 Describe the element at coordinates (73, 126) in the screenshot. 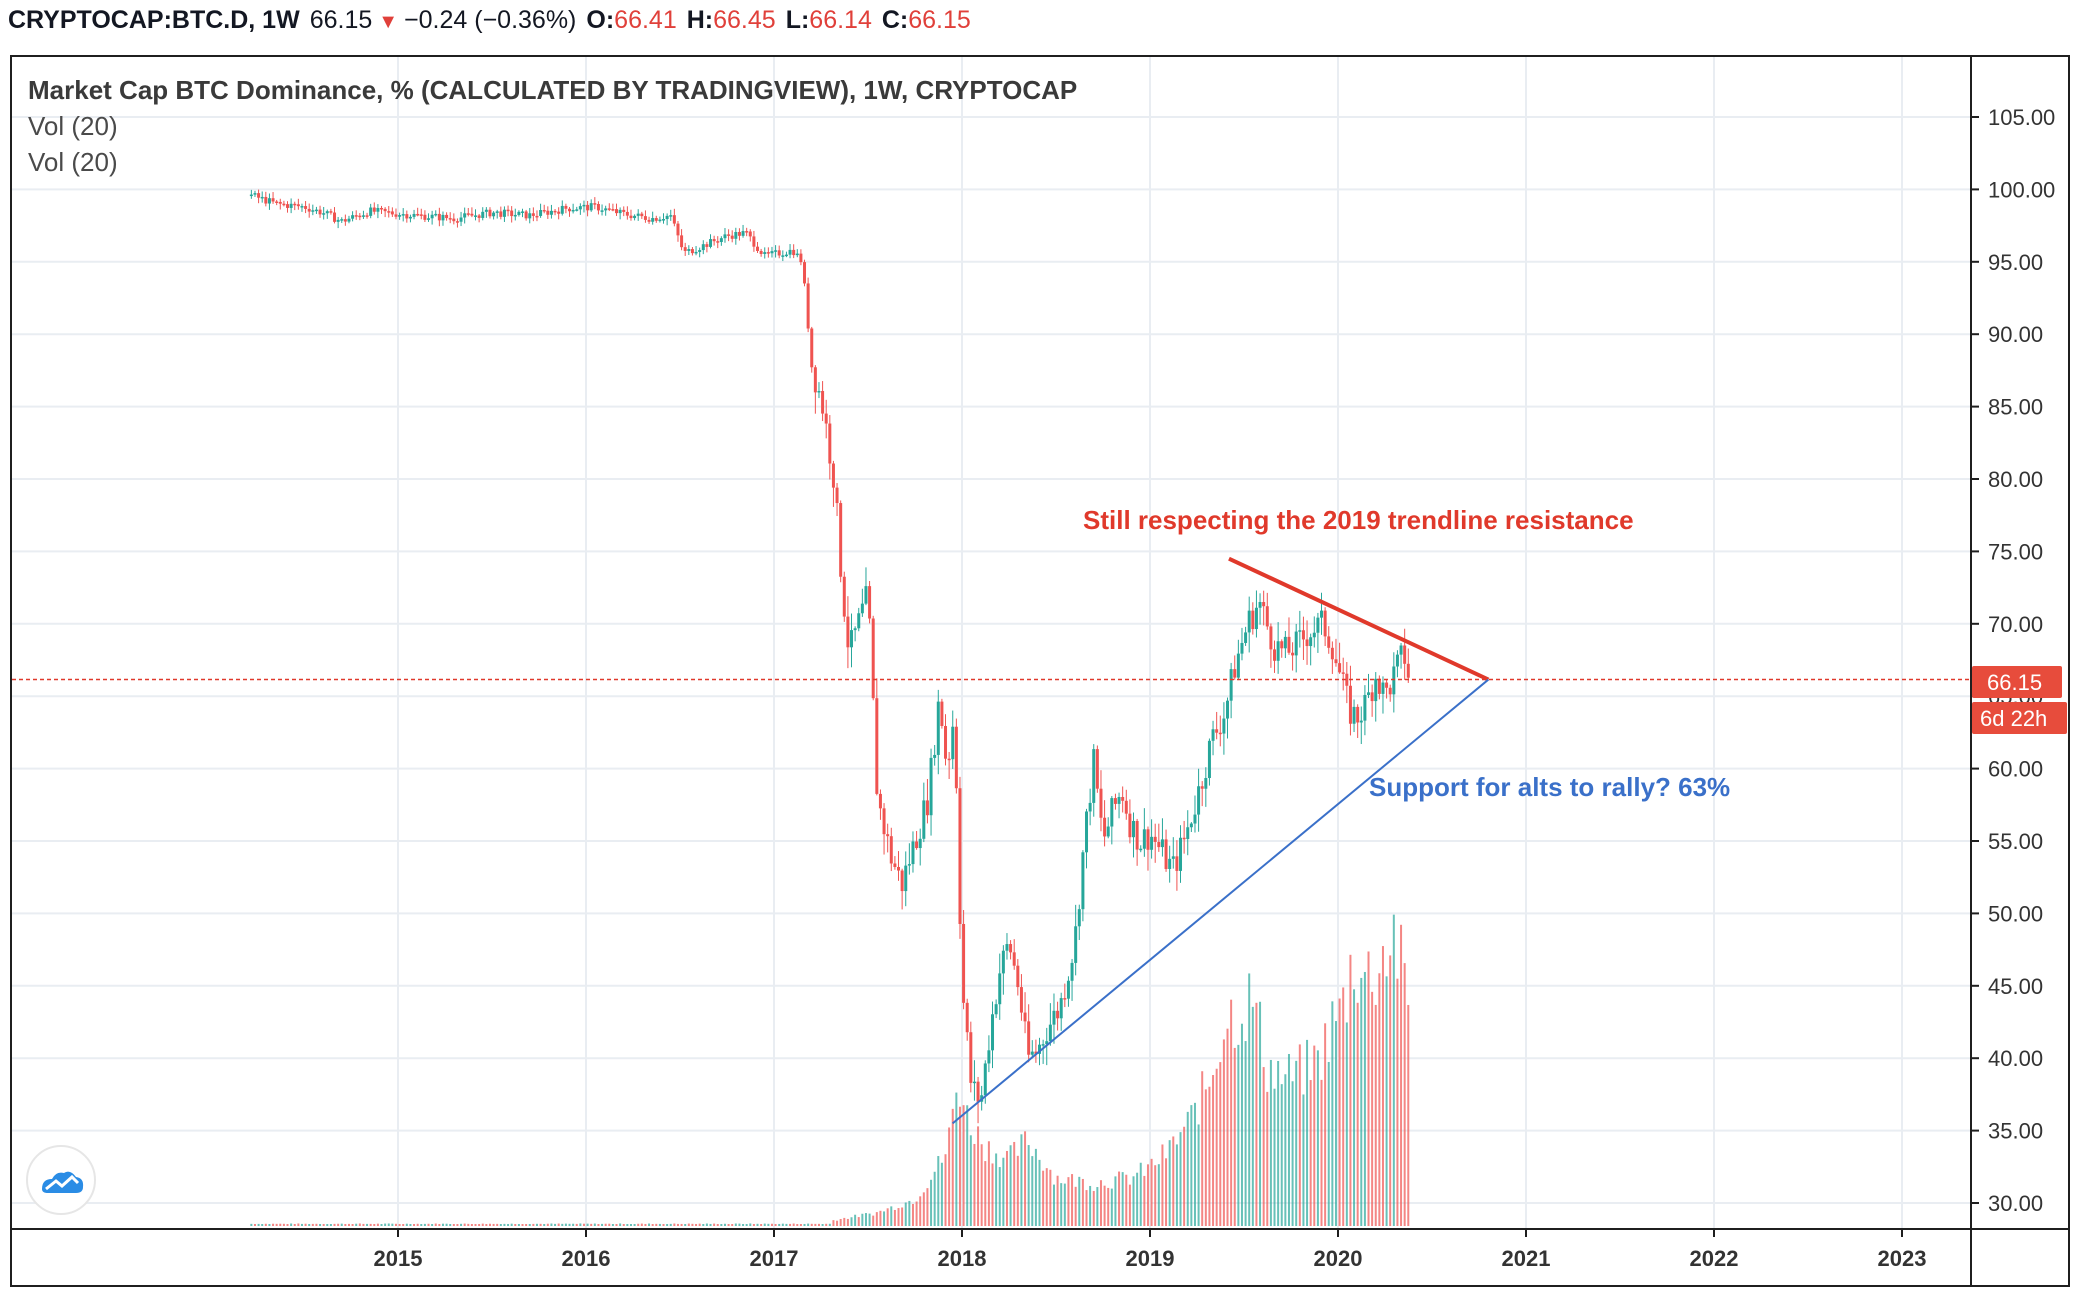

I see `volume-indicator-1: Vol (20)` at that location.